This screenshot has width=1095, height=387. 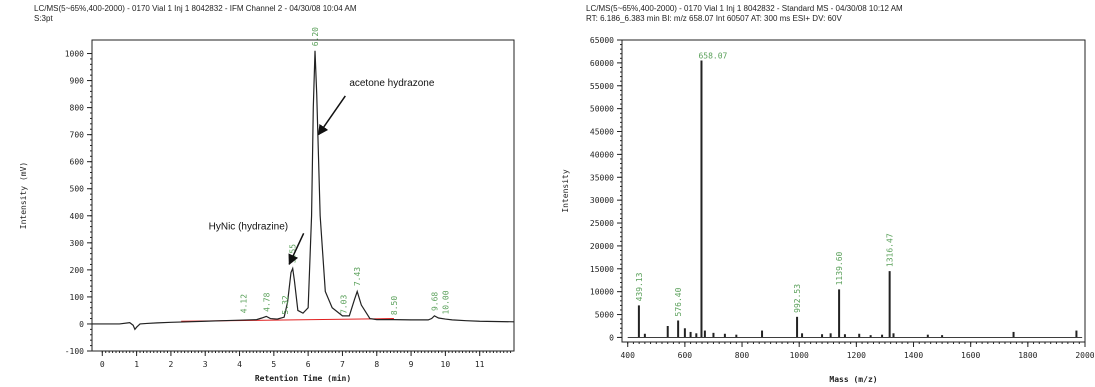 I want to click on y-tick-label: 600, so click(x=77, y=162).